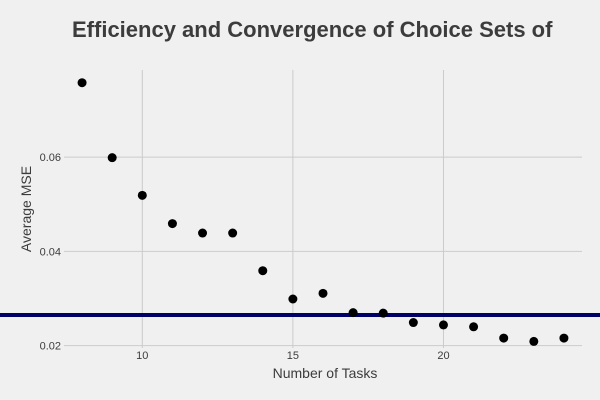 The height and width of the screenshot is (400, 600). What do you see at coordinates (50, 252) in the screenshot?
I see `y-tick-label: 0.04` at bounding box center [50, 252].